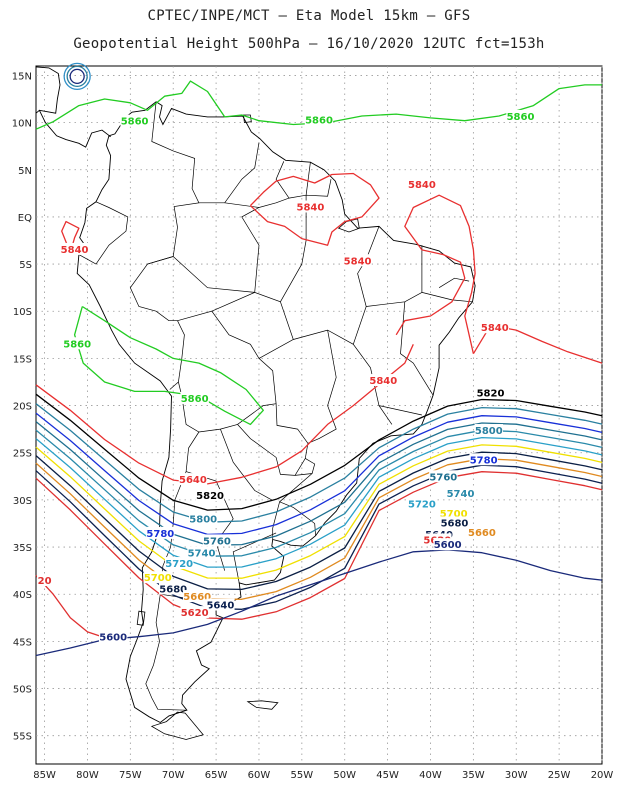 The image size is (618, 800). I want to click on contour-5840-north, so click(314, 209).